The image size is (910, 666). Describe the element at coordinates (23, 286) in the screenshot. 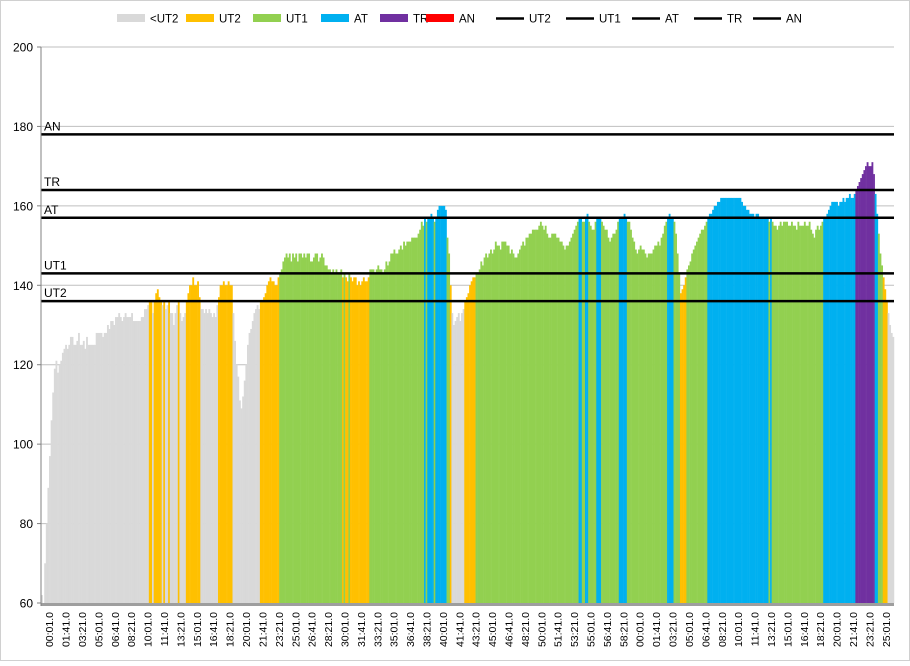

I see `y-tick-label: 140` at that location.